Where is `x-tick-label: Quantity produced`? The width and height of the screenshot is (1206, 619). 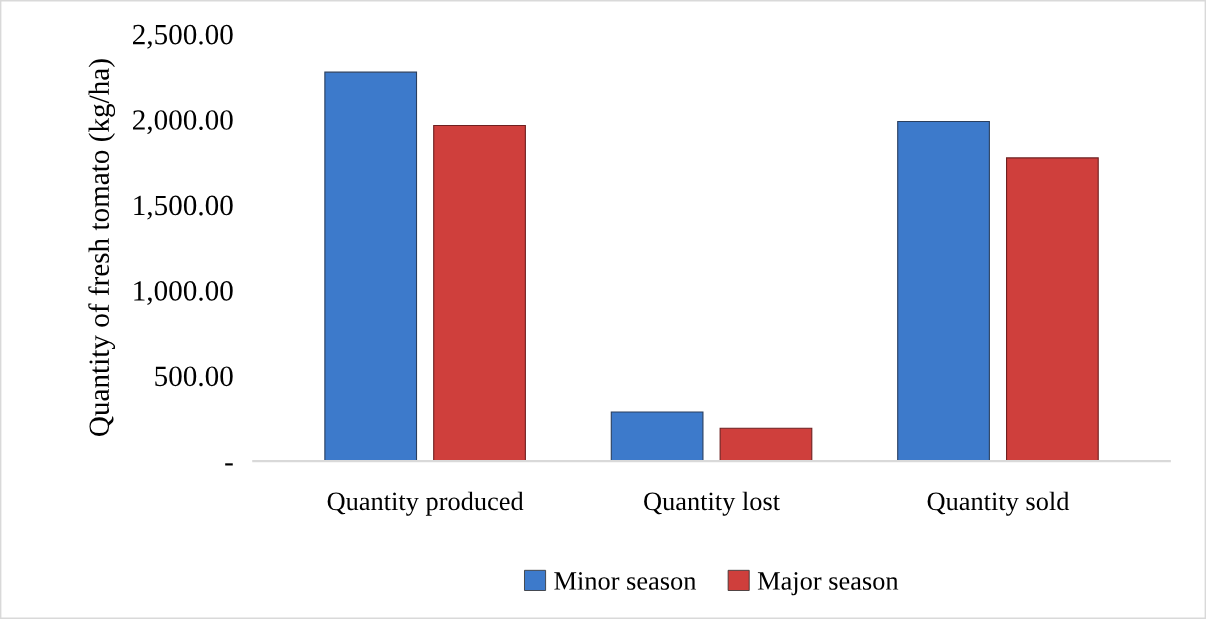 x-tick-label: Quantity produced is located at coordinates (425, 503).